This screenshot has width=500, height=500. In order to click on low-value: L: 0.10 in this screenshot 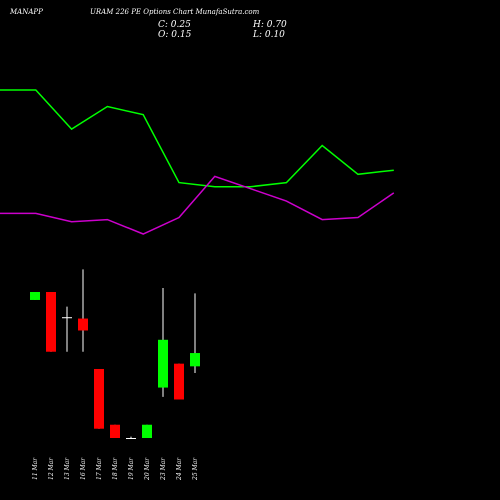, I will do `click(268, 35)`.